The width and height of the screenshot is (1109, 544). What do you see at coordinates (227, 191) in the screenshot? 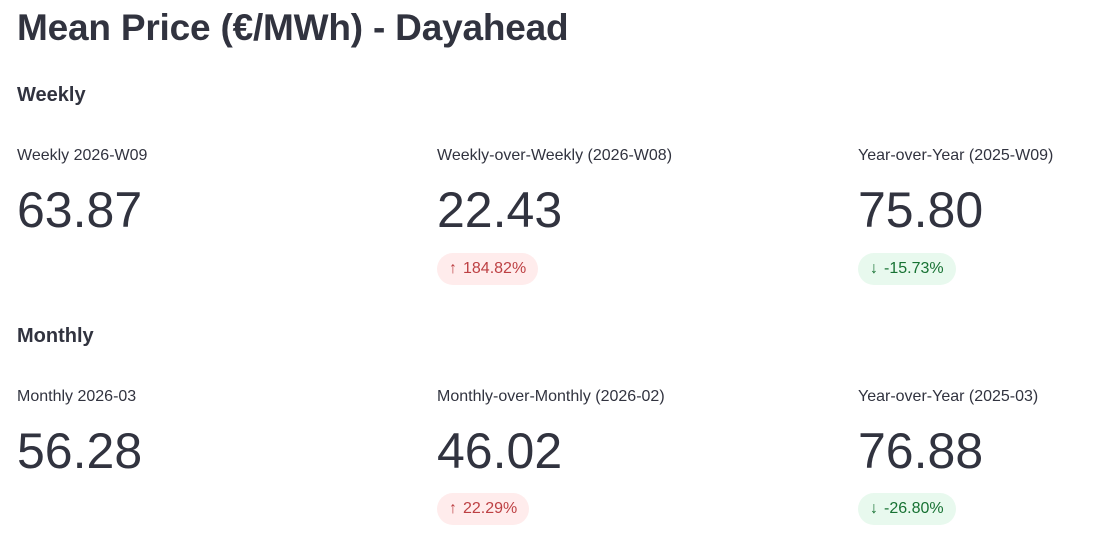
I see `metric-weekly-current: Weekly 2026-W09 63.87` at bounding box center [227, 191].